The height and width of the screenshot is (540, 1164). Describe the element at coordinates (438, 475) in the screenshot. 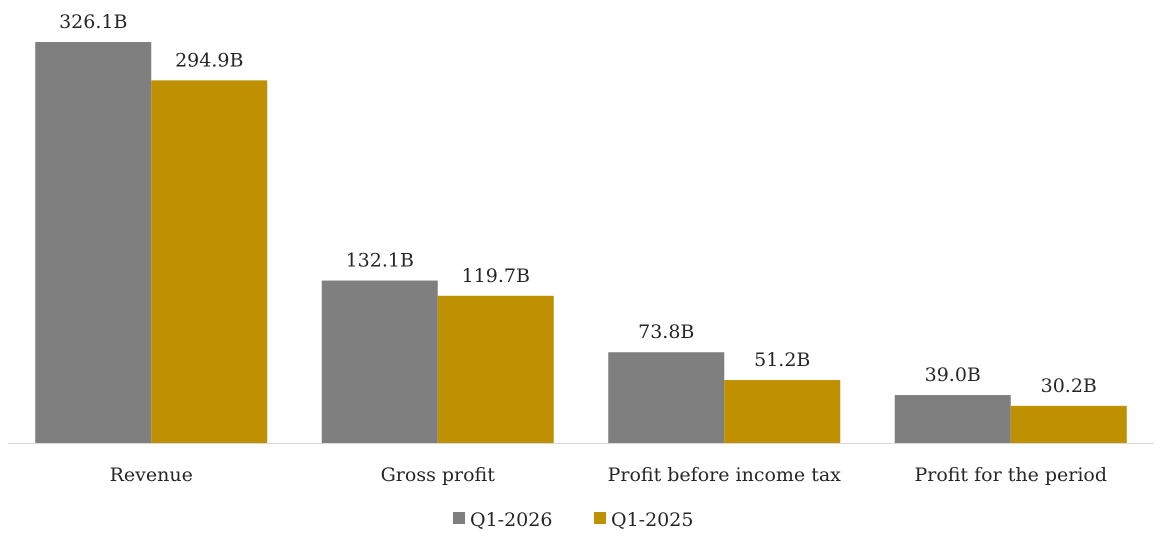

I see `category-label-gross-profit: Gross profit` at that location.